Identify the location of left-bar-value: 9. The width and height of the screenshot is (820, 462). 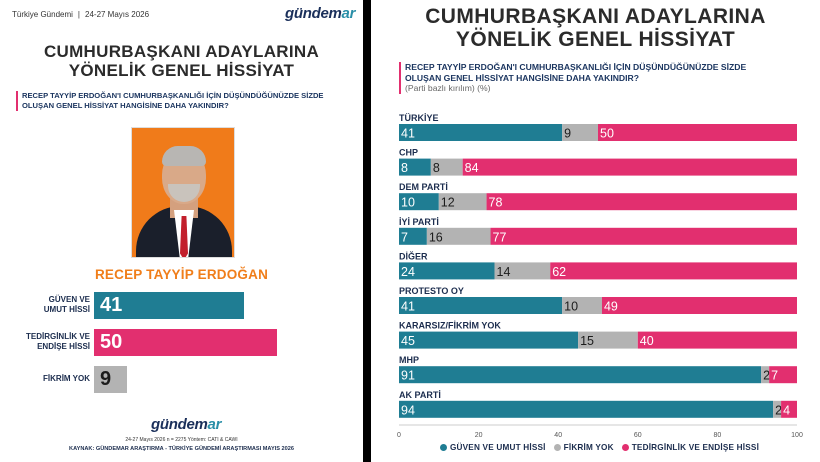
(106, 379).